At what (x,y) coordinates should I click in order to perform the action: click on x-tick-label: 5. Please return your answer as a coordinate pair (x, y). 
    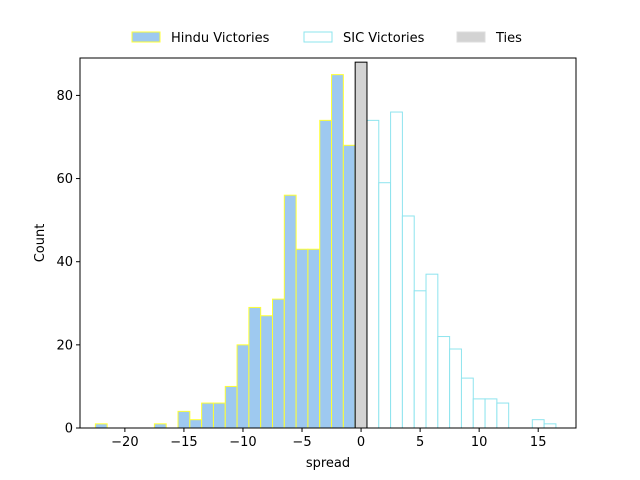
    Looking at the image, I should click on (420, 442).